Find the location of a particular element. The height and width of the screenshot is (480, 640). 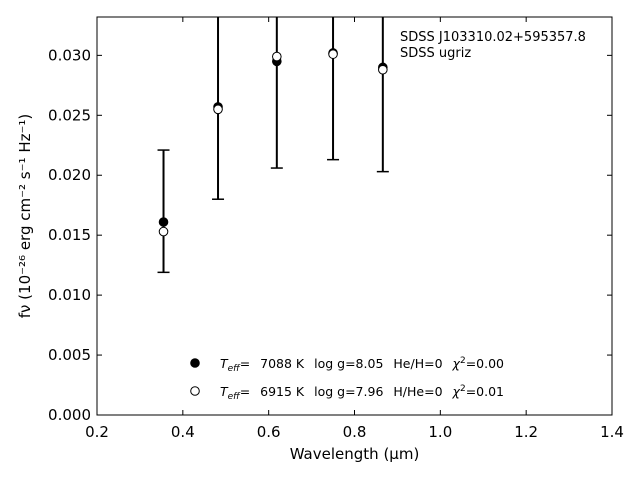

y-tick-label: 0.025 is located at coordinates (69, 115).